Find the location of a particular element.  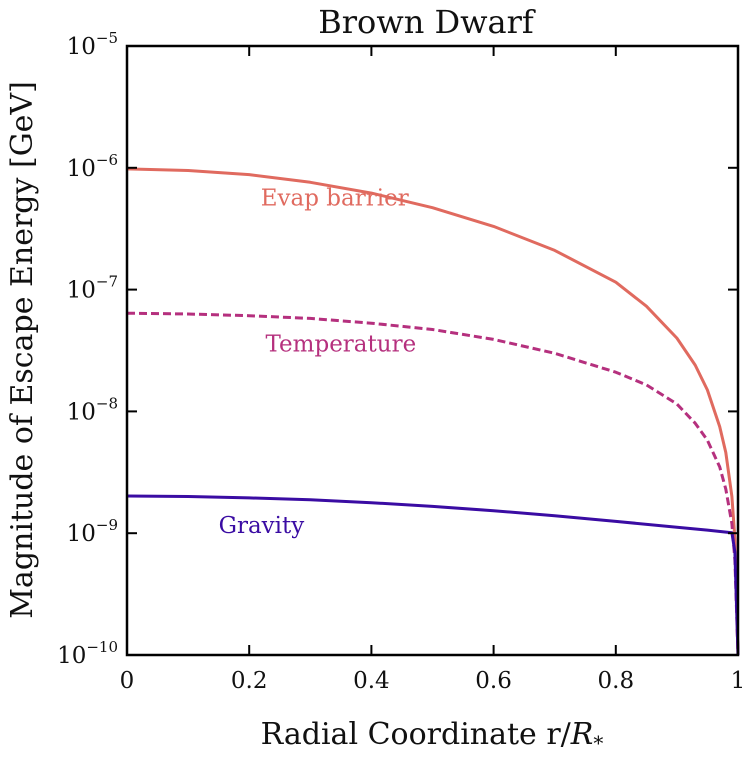

y-tick-label: 10⁻⁹ is located at coordinates (92, 531).